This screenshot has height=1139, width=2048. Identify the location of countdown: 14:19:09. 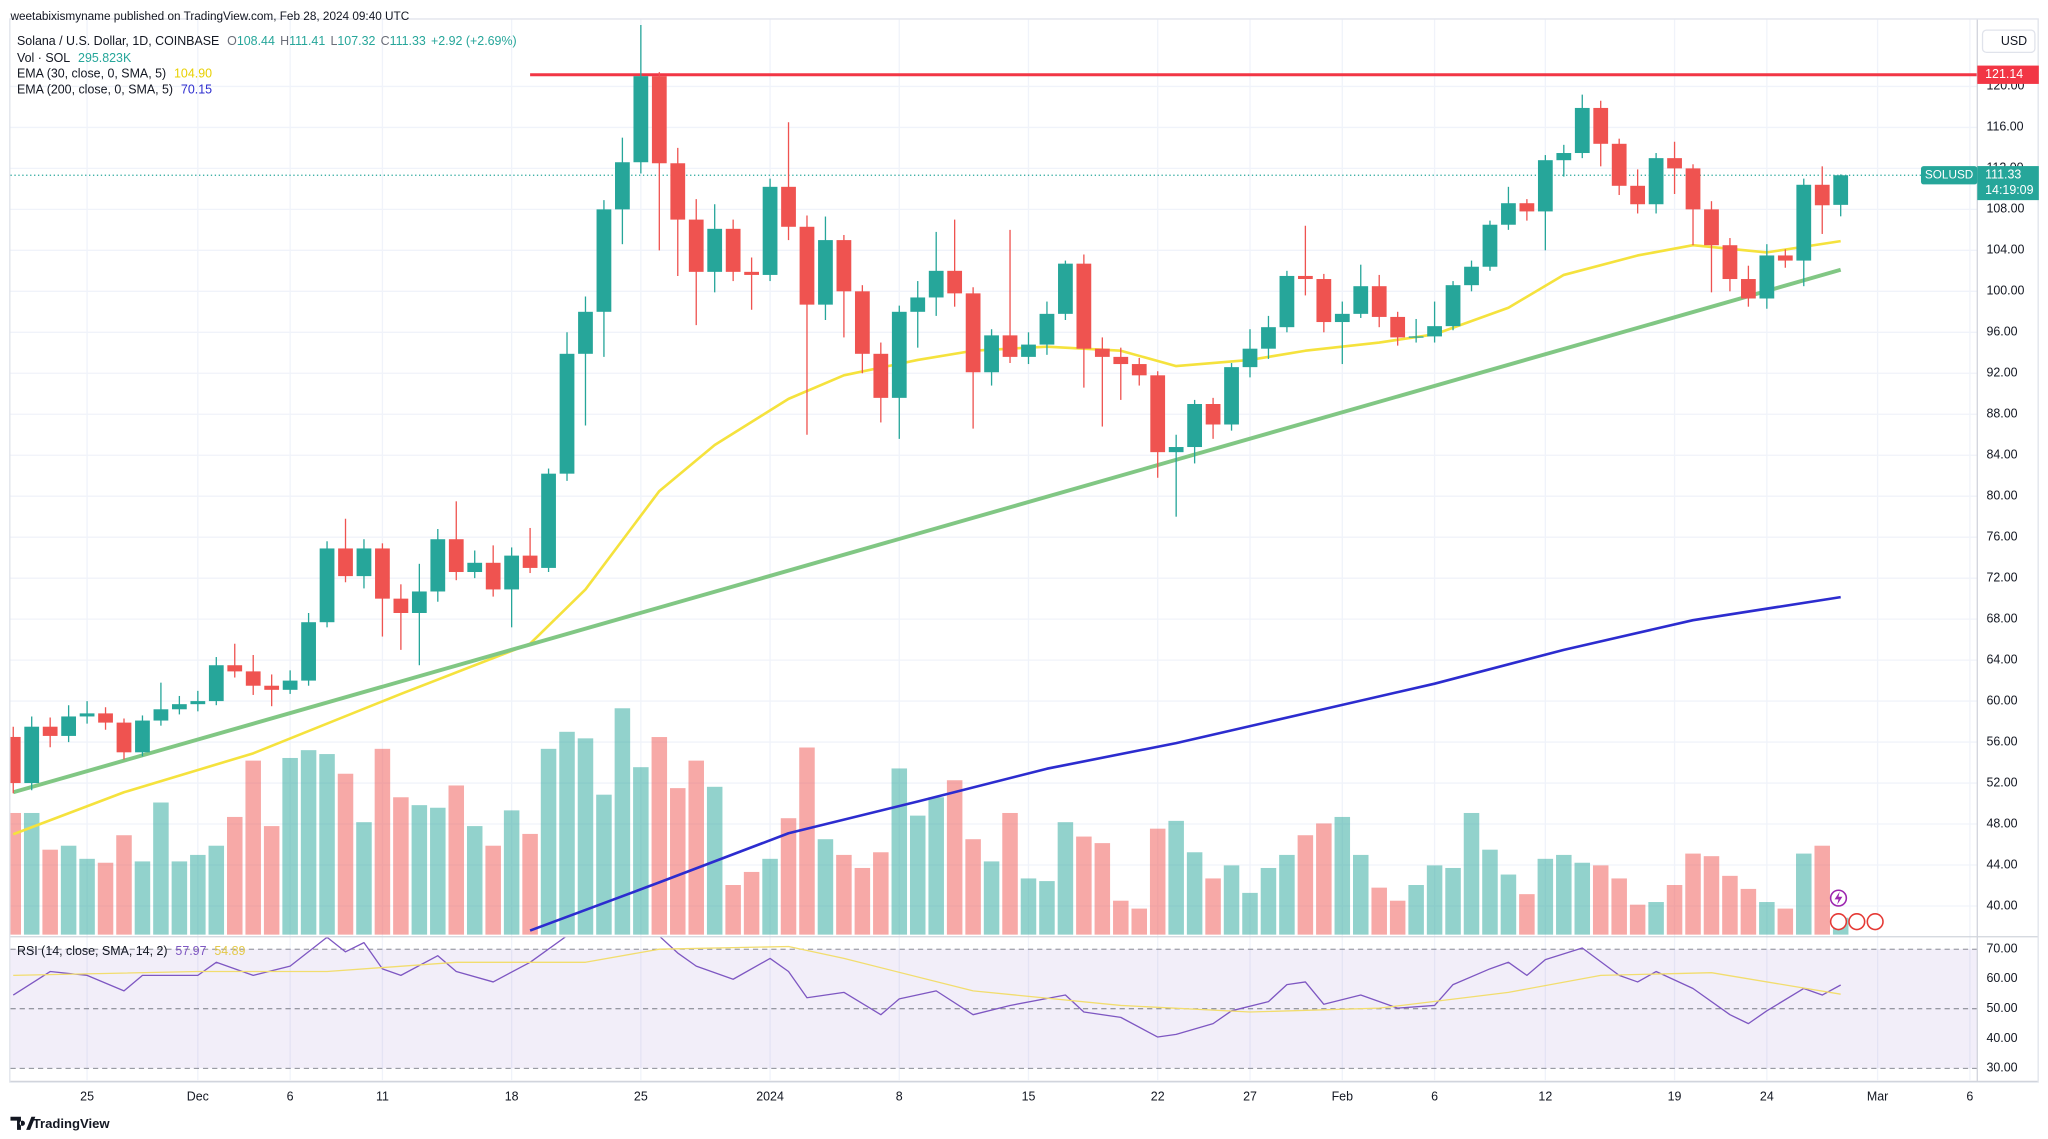
(2009, 190).